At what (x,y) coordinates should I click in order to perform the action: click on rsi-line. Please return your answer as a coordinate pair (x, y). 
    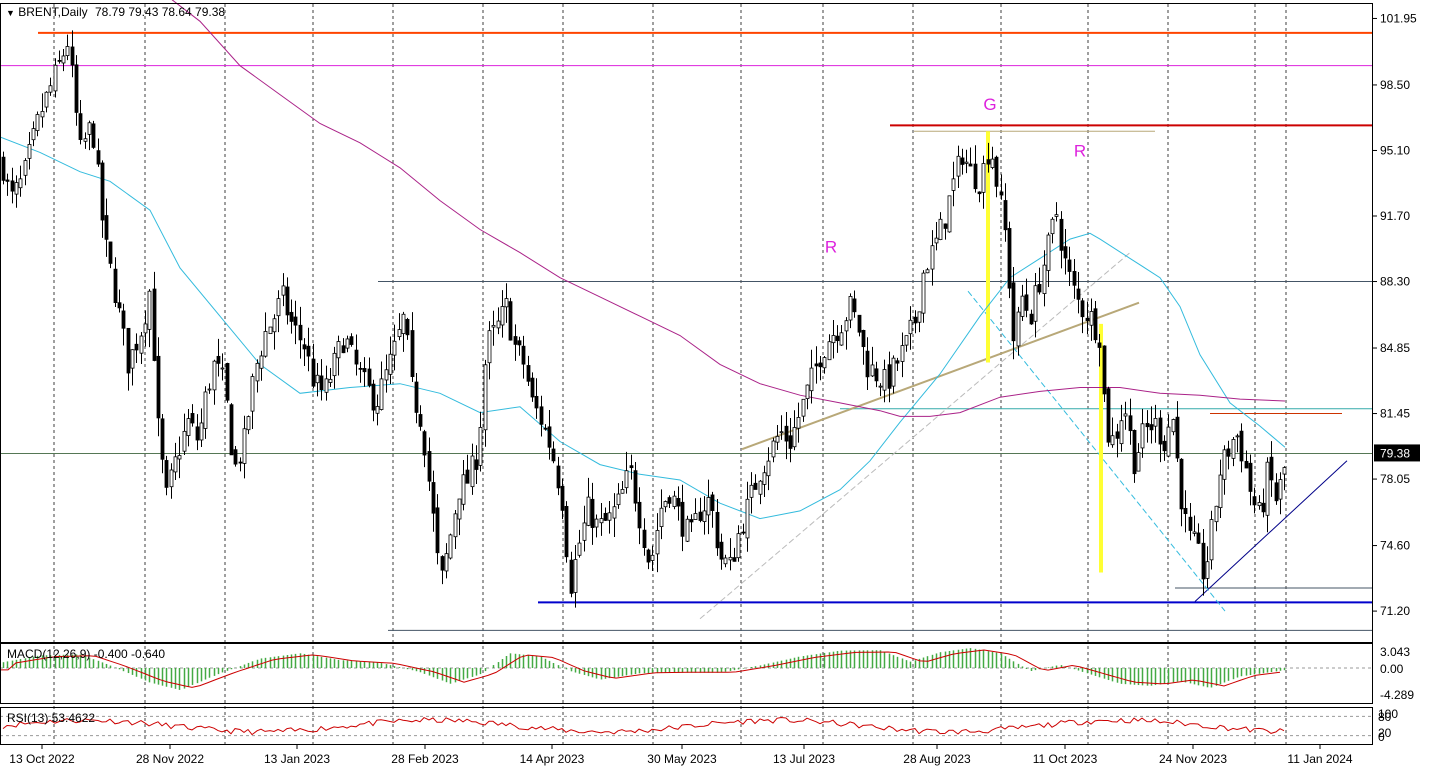
    Looking at the image, I should click on (643, 726).